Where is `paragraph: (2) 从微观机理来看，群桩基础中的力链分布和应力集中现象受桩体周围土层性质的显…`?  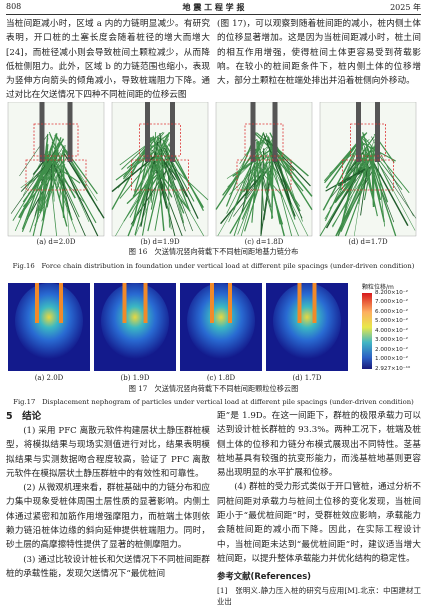
paragraph: (2) 从微观机理来看，群桩基础中的力链分布和应力集中现象受桩体周围土层性质的显… is located at coordinates (108, 517).